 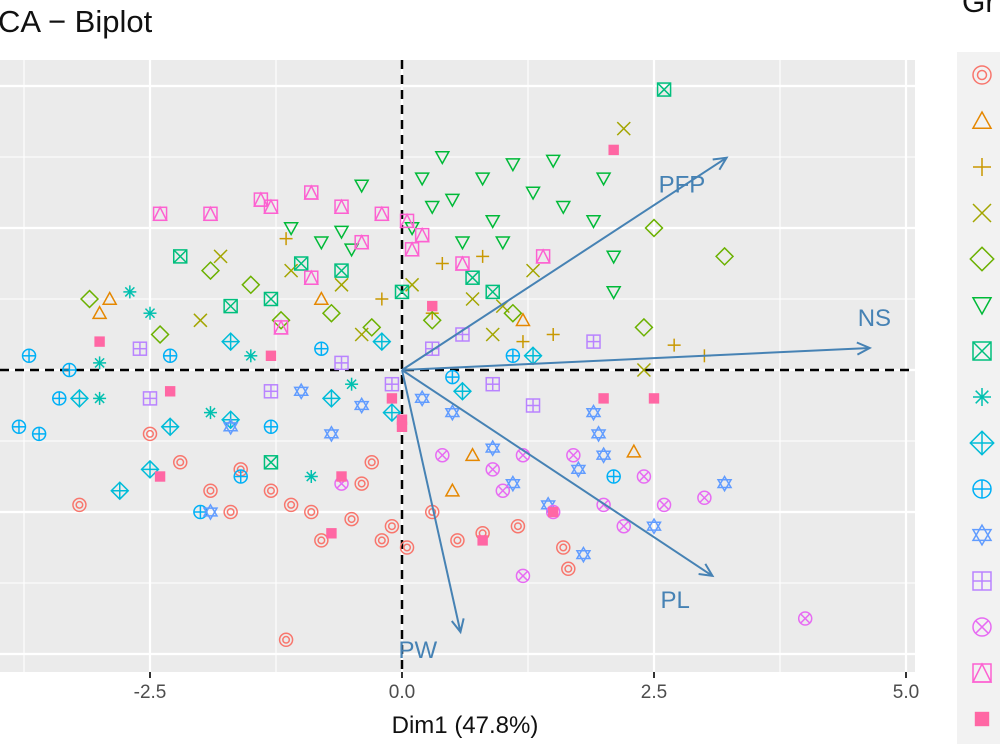 What do you see at coordinates (402, 692) in the screenshot?
I see `x-tick-label: 0.0` at bounding box center [402, 692].